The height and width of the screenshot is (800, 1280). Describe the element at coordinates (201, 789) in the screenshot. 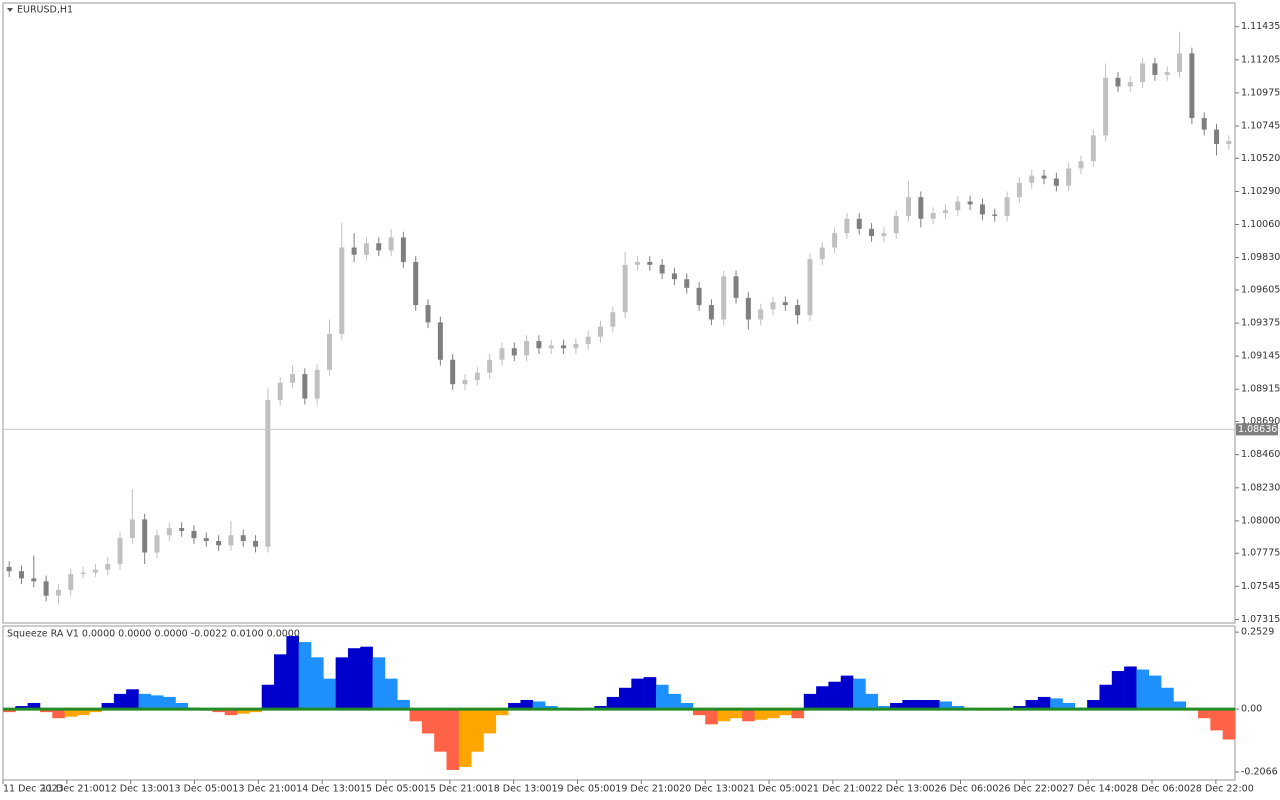

I see `x-tick-label: 13 Dec 05:00` at that location.